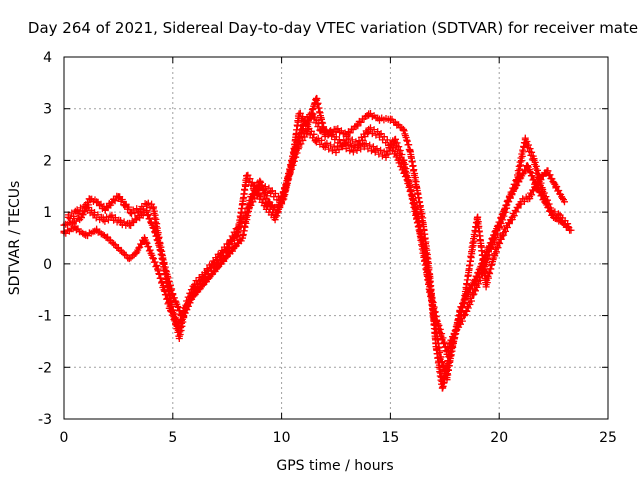  I want to click on x-tick-label: 0, so click(64, 438).